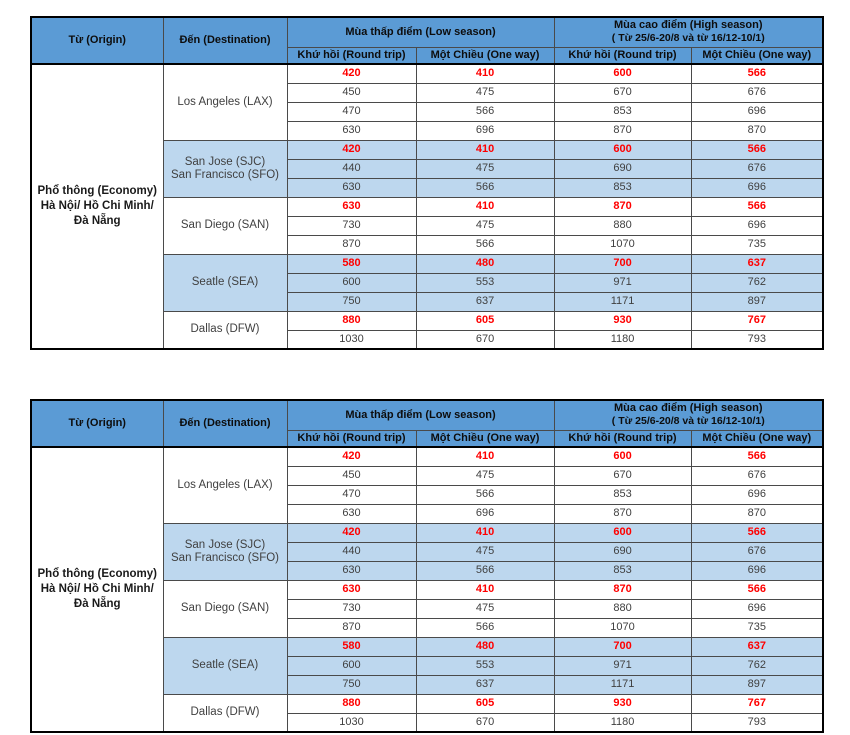 This screenshot has width=850, height=735. I want to click on destination-line: Dallas (DFW), so click(225, 329).